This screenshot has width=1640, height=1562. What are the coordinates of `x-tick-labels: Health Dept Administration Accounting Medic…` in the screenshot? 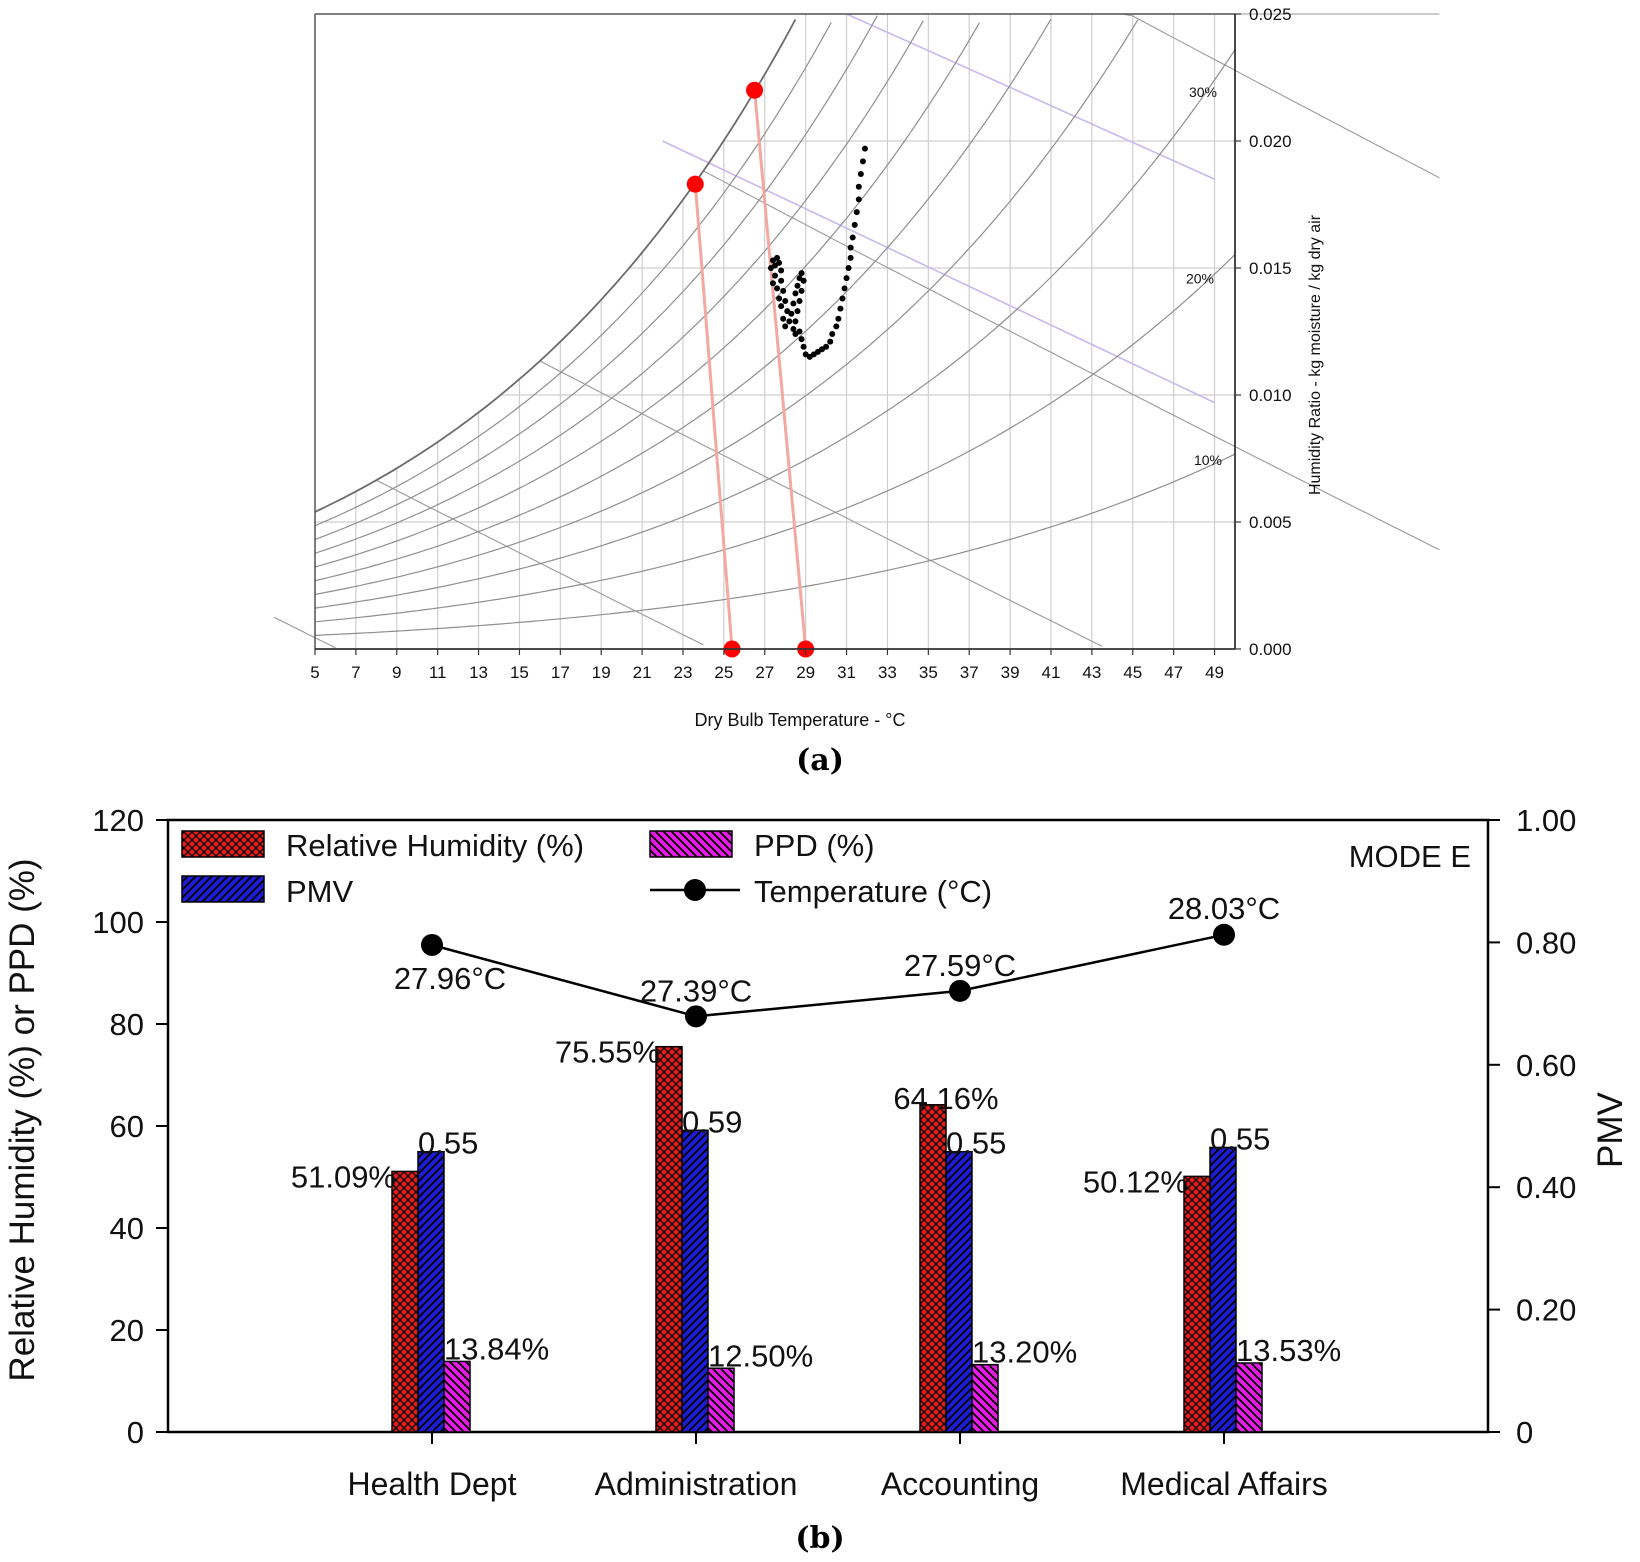 It's located at (838, 1484).